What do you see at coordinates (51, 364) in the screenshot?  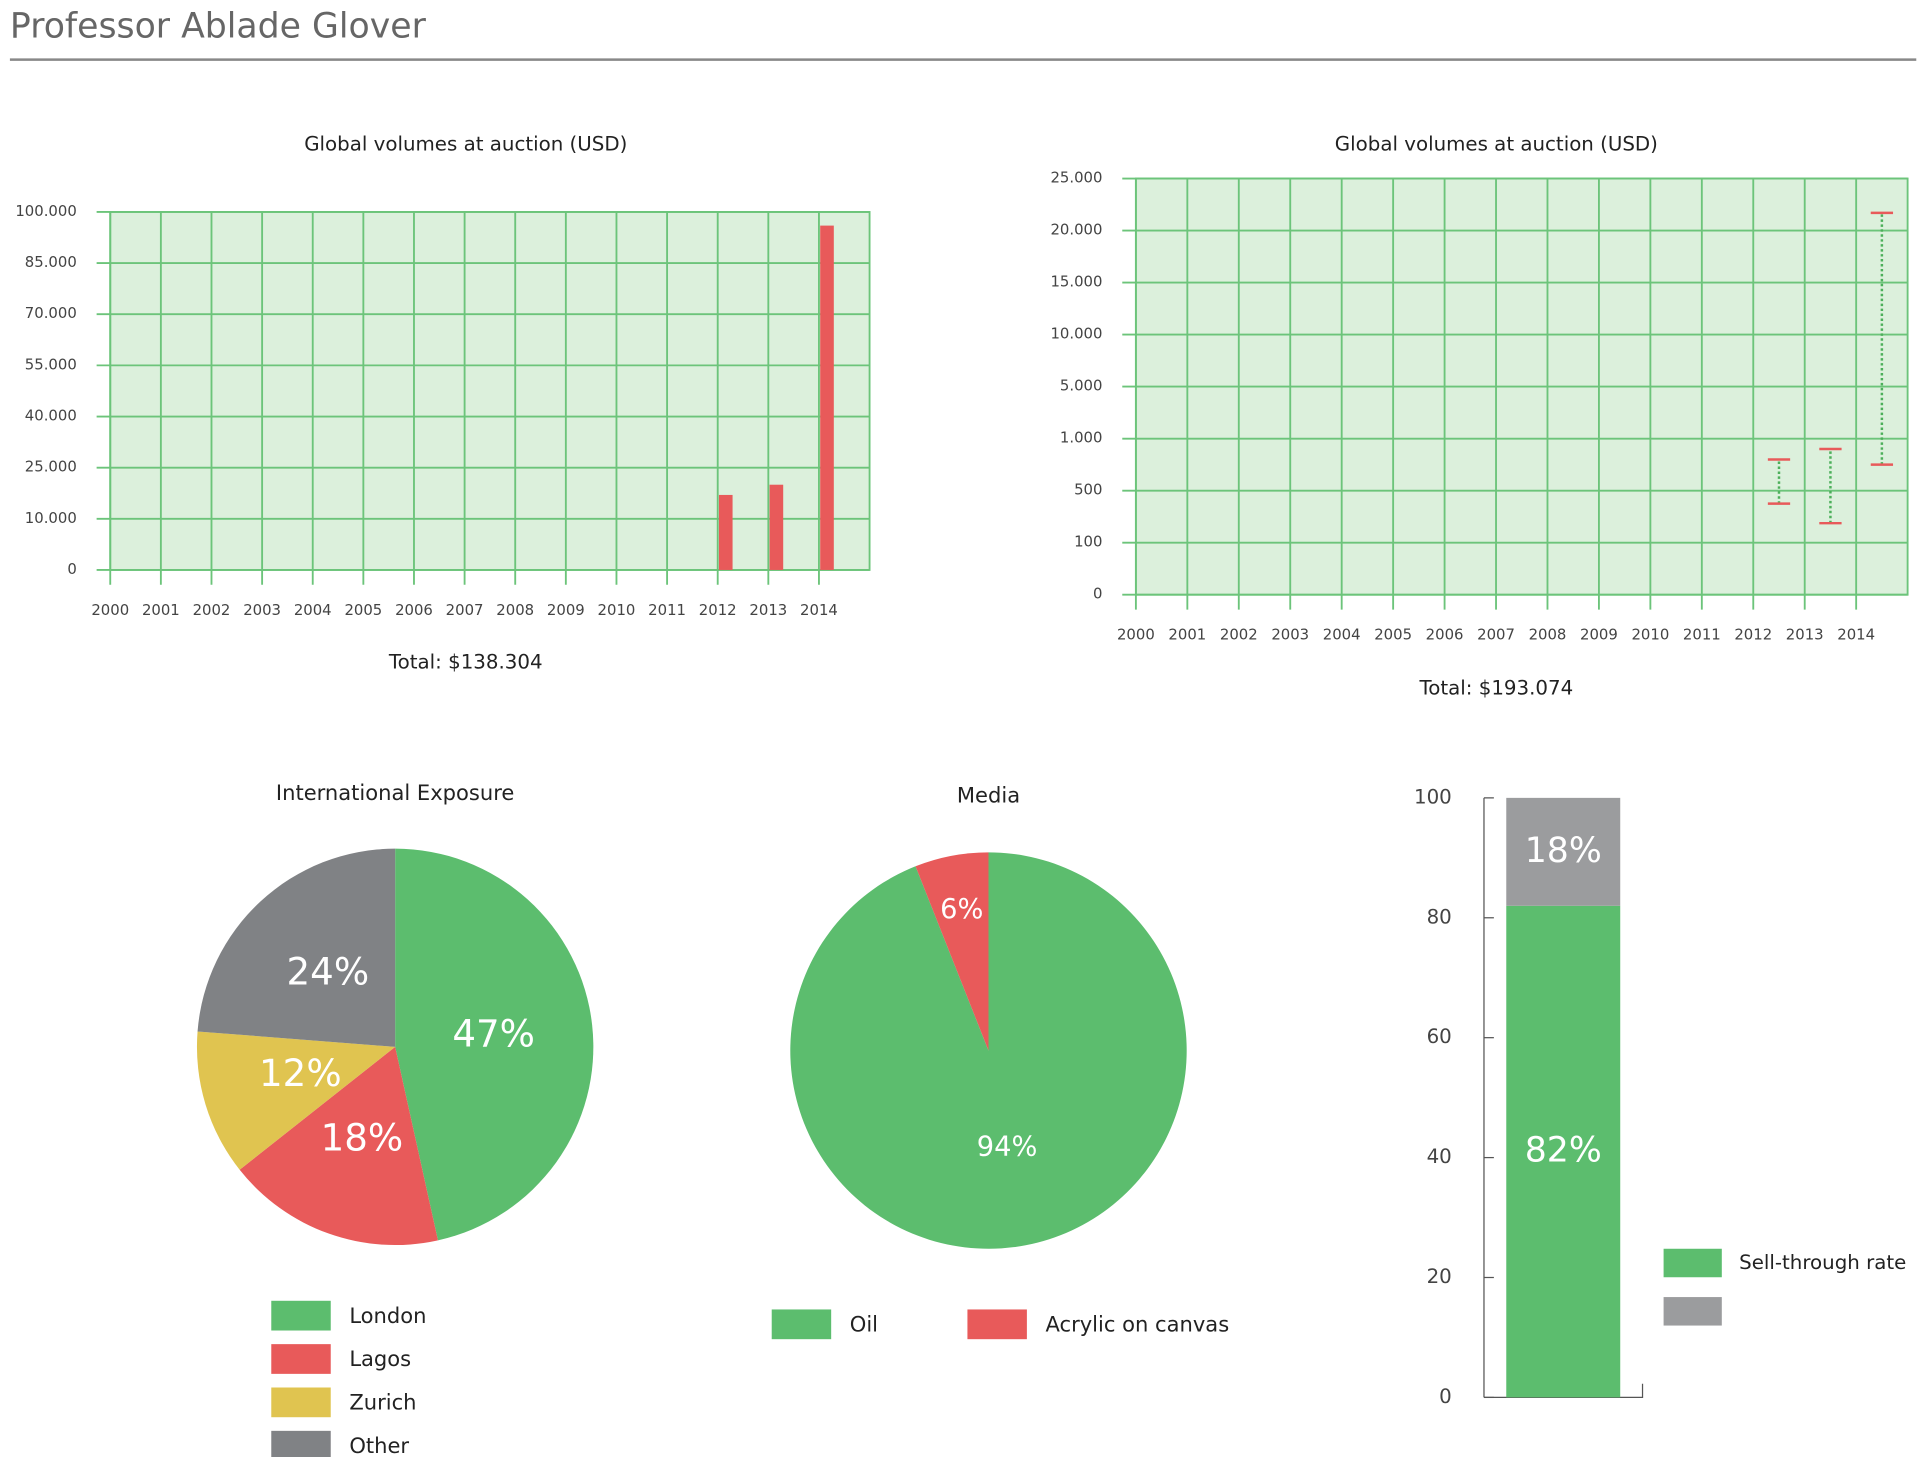 I see `y-tick-label: 55.000` at bounding box center [51, 364].